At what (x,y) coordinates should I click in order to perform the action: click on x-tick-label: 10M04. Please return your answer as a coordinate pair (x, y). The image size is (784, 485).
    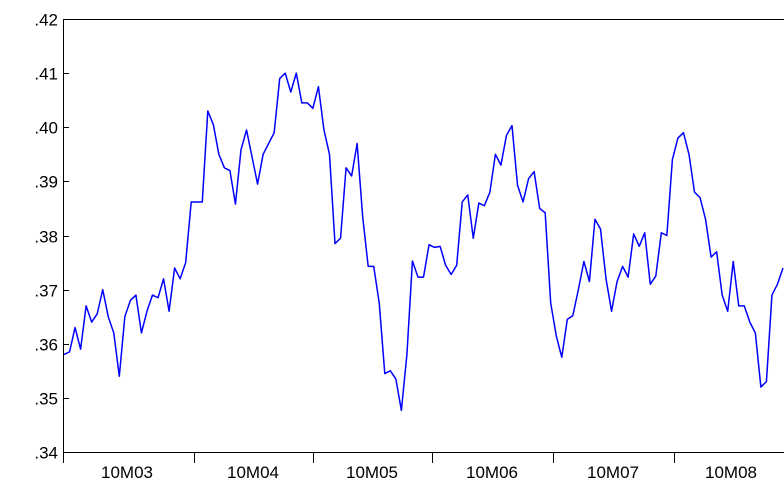
    Looking at the image, I should click on (253, 472).